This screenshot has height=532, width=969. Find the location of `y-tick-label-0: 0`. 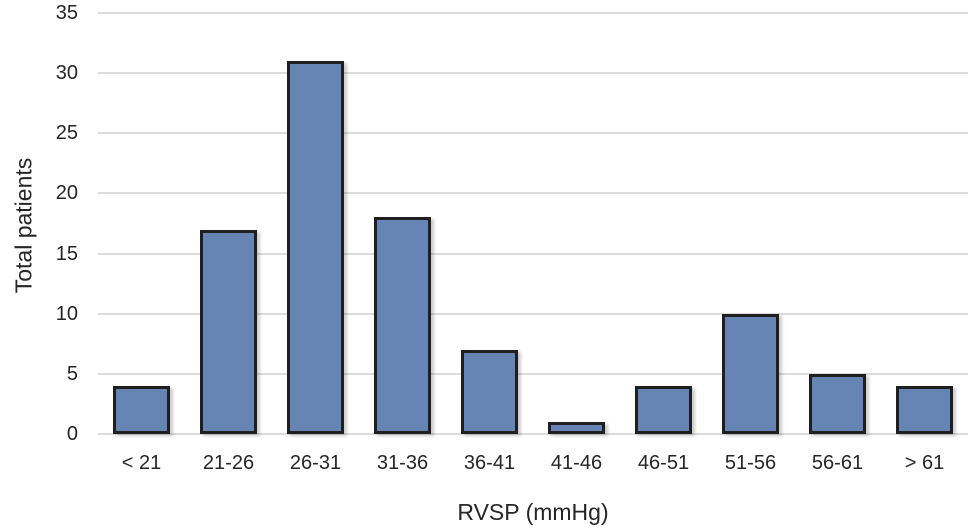

y-tick-label-0: 0 is located at coordinates (72, 434).